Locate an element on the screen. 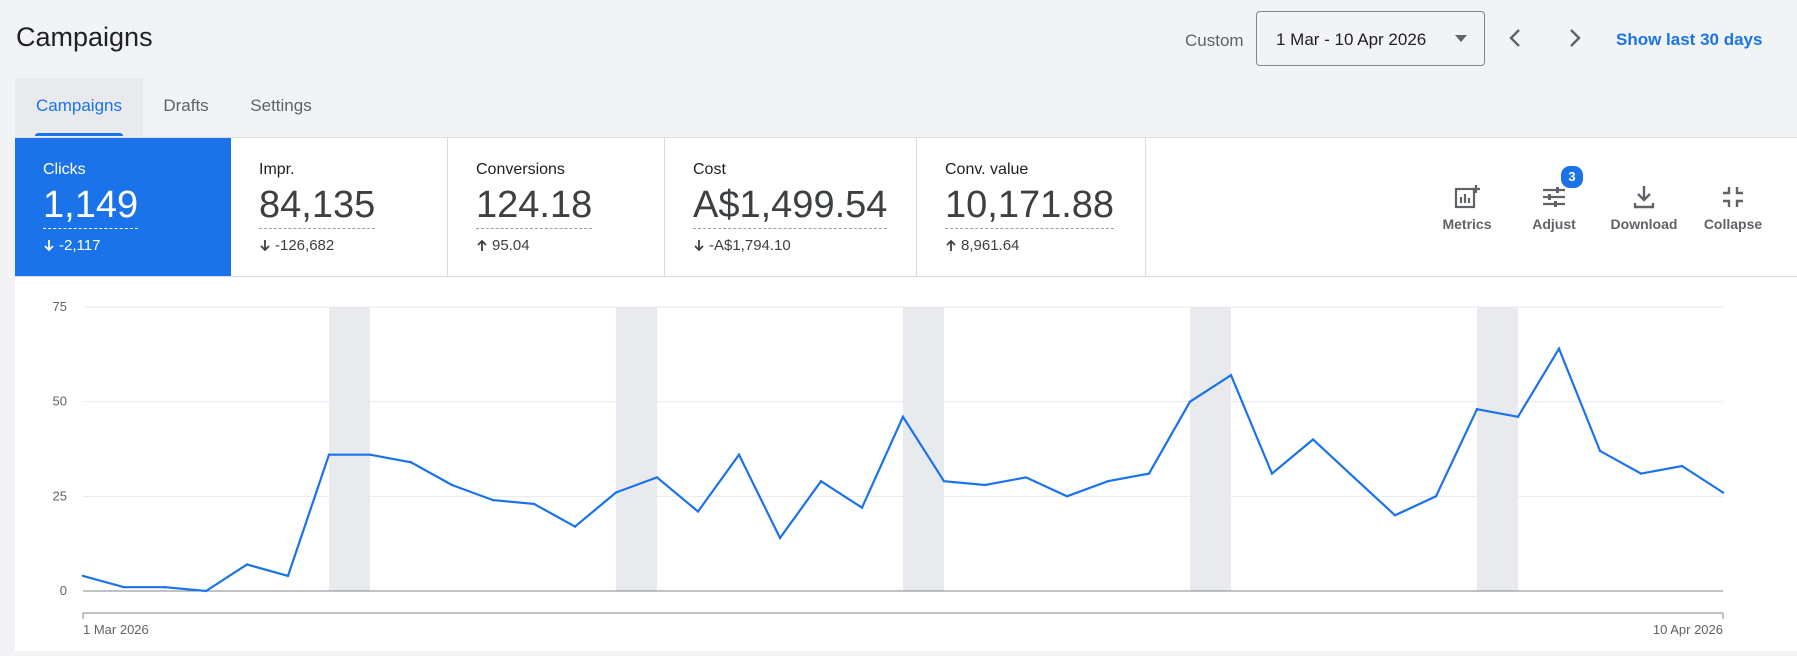 This screenshot has height=656, width=1797. tool-label: Metrics is located at coordinates (1467, 224).